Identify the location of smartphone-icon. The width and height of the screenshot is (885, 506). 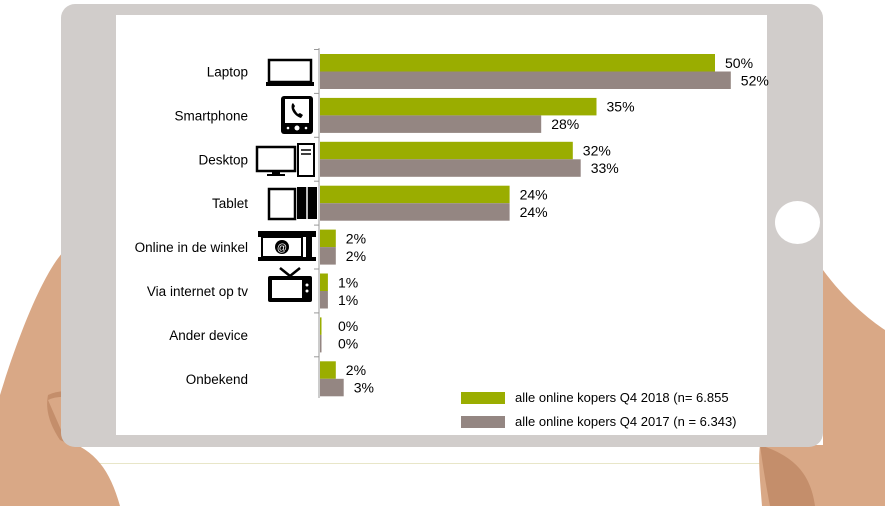
(297, 115).